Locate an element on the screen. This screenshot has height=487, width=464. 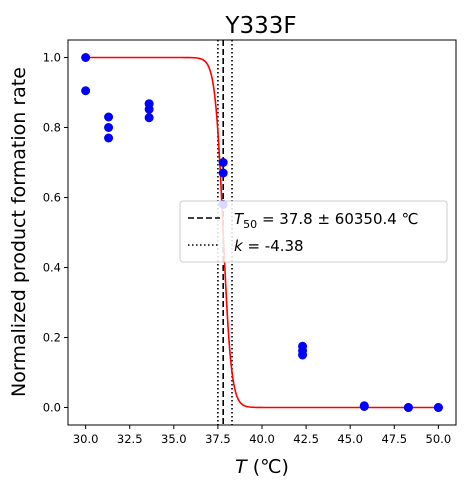
x-tick-label: 35.0 is located at coordinates (174, 439).